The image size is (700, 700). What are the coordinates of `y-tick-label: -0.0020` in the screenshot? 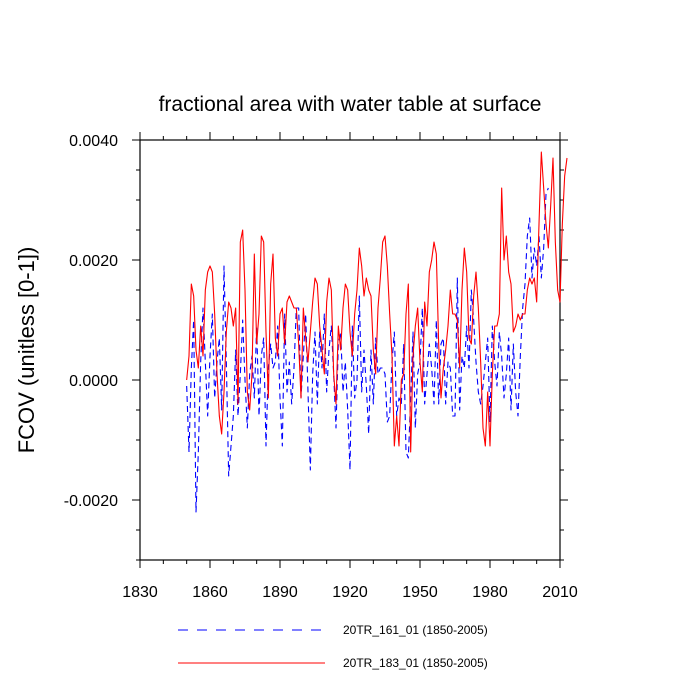 It's located at (91, 501).